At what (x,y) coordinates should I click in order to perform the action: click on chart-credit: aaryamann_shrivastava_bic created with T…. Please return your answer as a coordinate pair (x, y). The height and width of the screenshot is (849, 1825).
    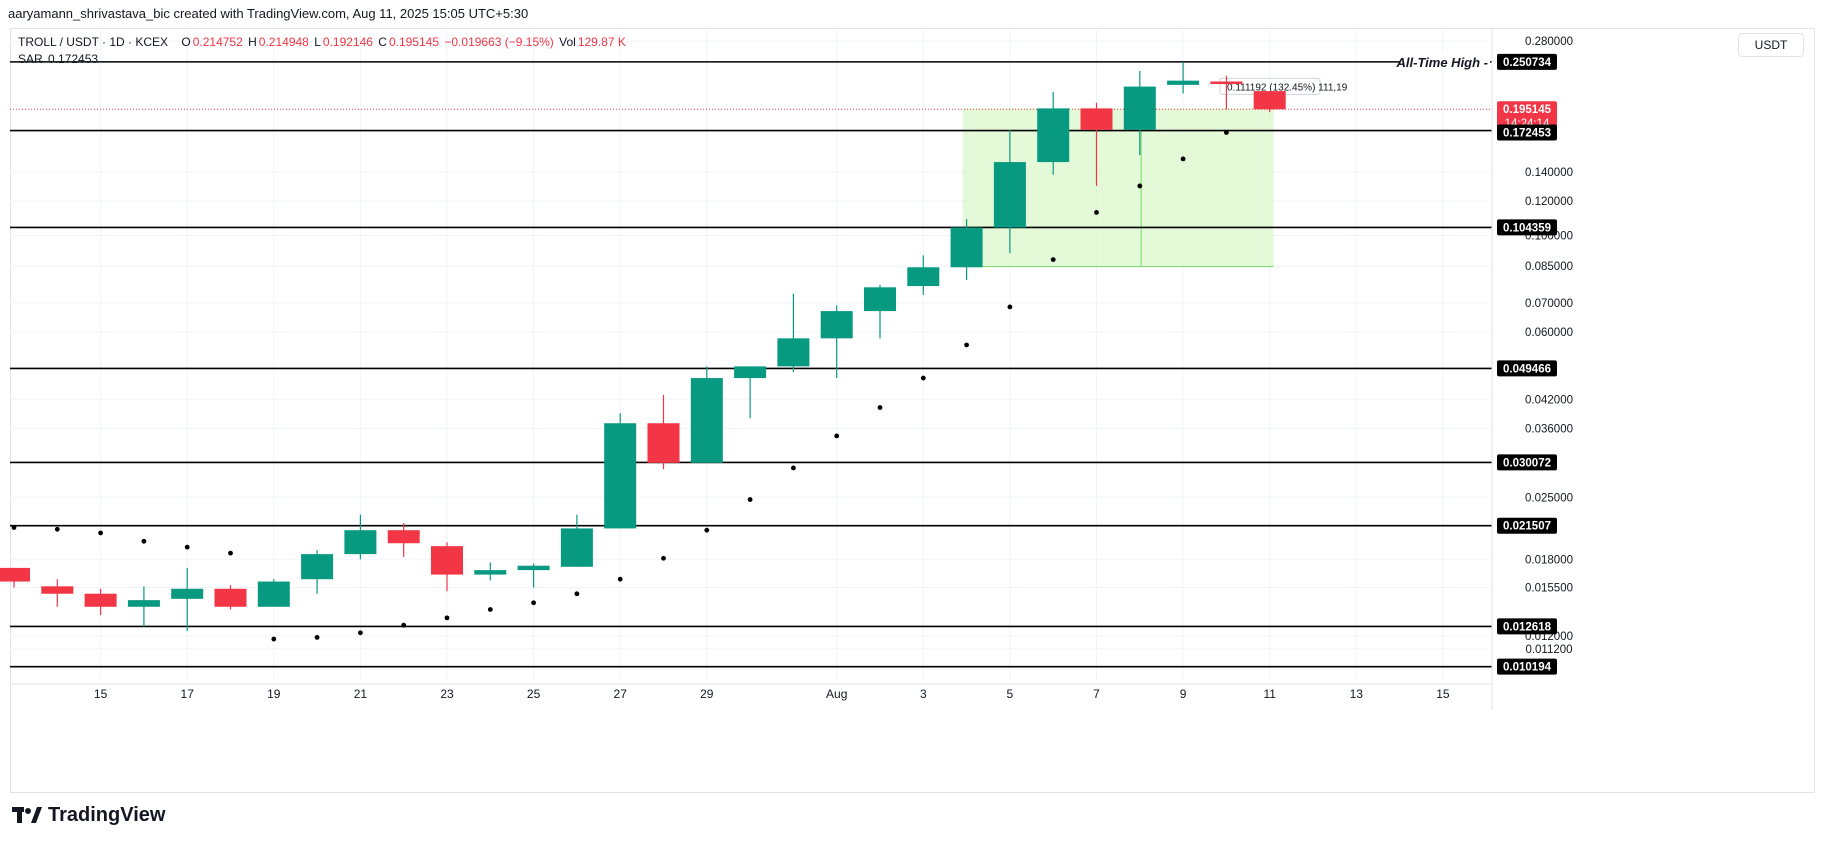
    Looking at the image, I should click on (268, 13).